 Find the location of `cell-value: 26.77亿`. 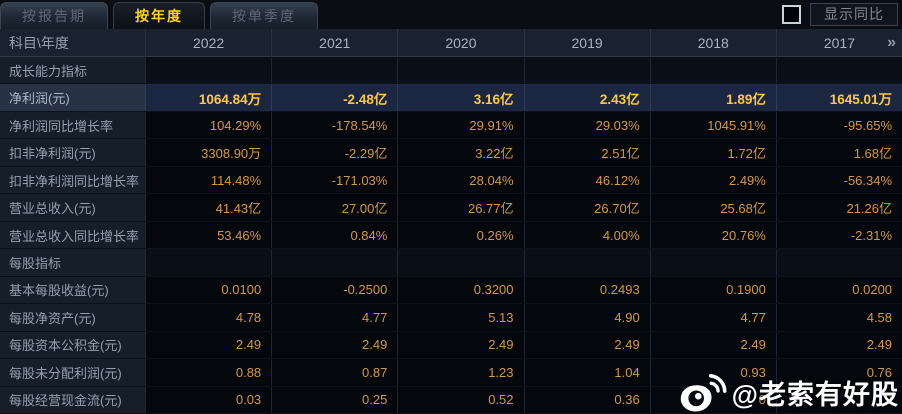

cell-value: 26.77亿 is located at coordinates (460, 207).